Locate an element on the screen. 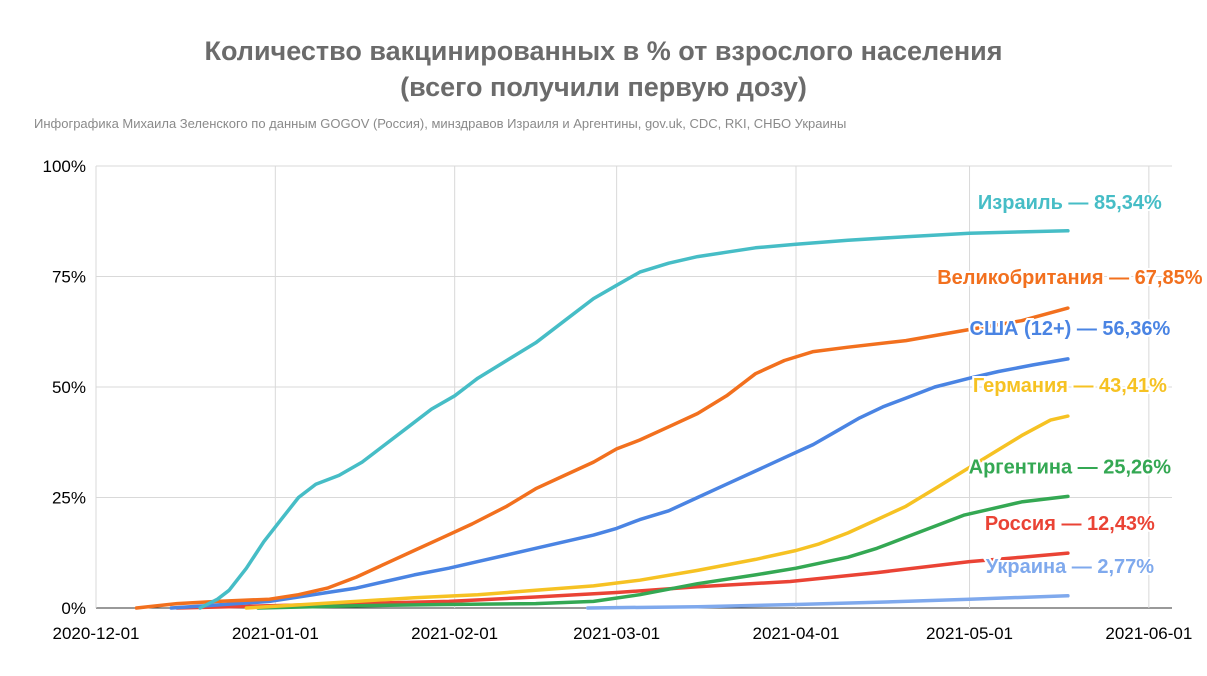 This screenshot has height=676, width=1207. series-label-США (12+): США (12+) — 56,36% is located at coordinates (1070, 329).